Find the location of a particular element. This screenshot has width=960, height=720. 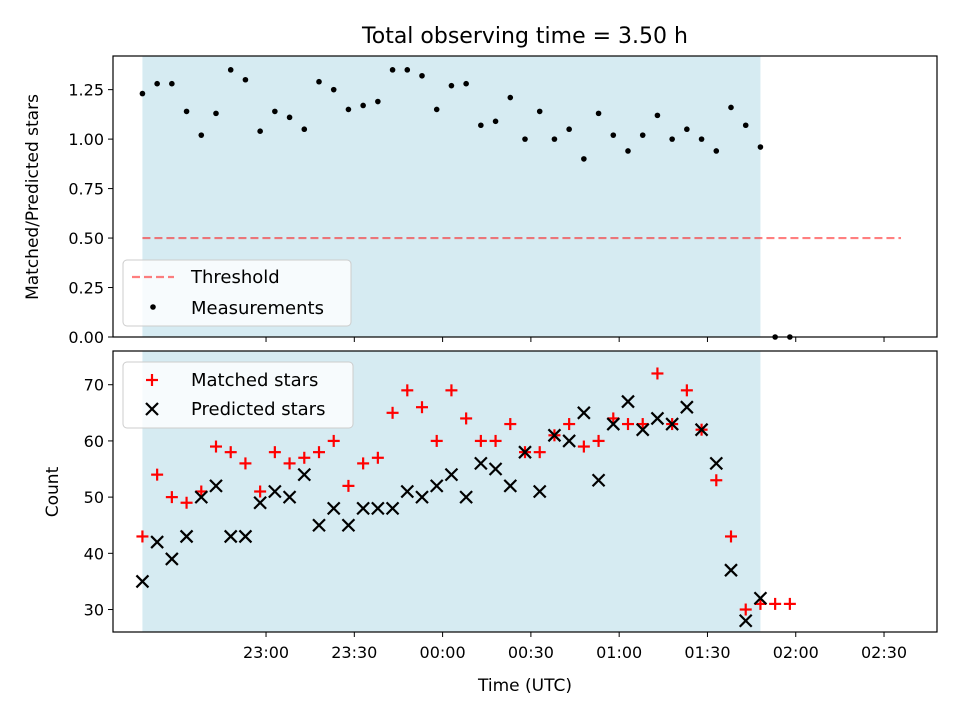

legend-matched-swatch is located at coordinates (152, 380).